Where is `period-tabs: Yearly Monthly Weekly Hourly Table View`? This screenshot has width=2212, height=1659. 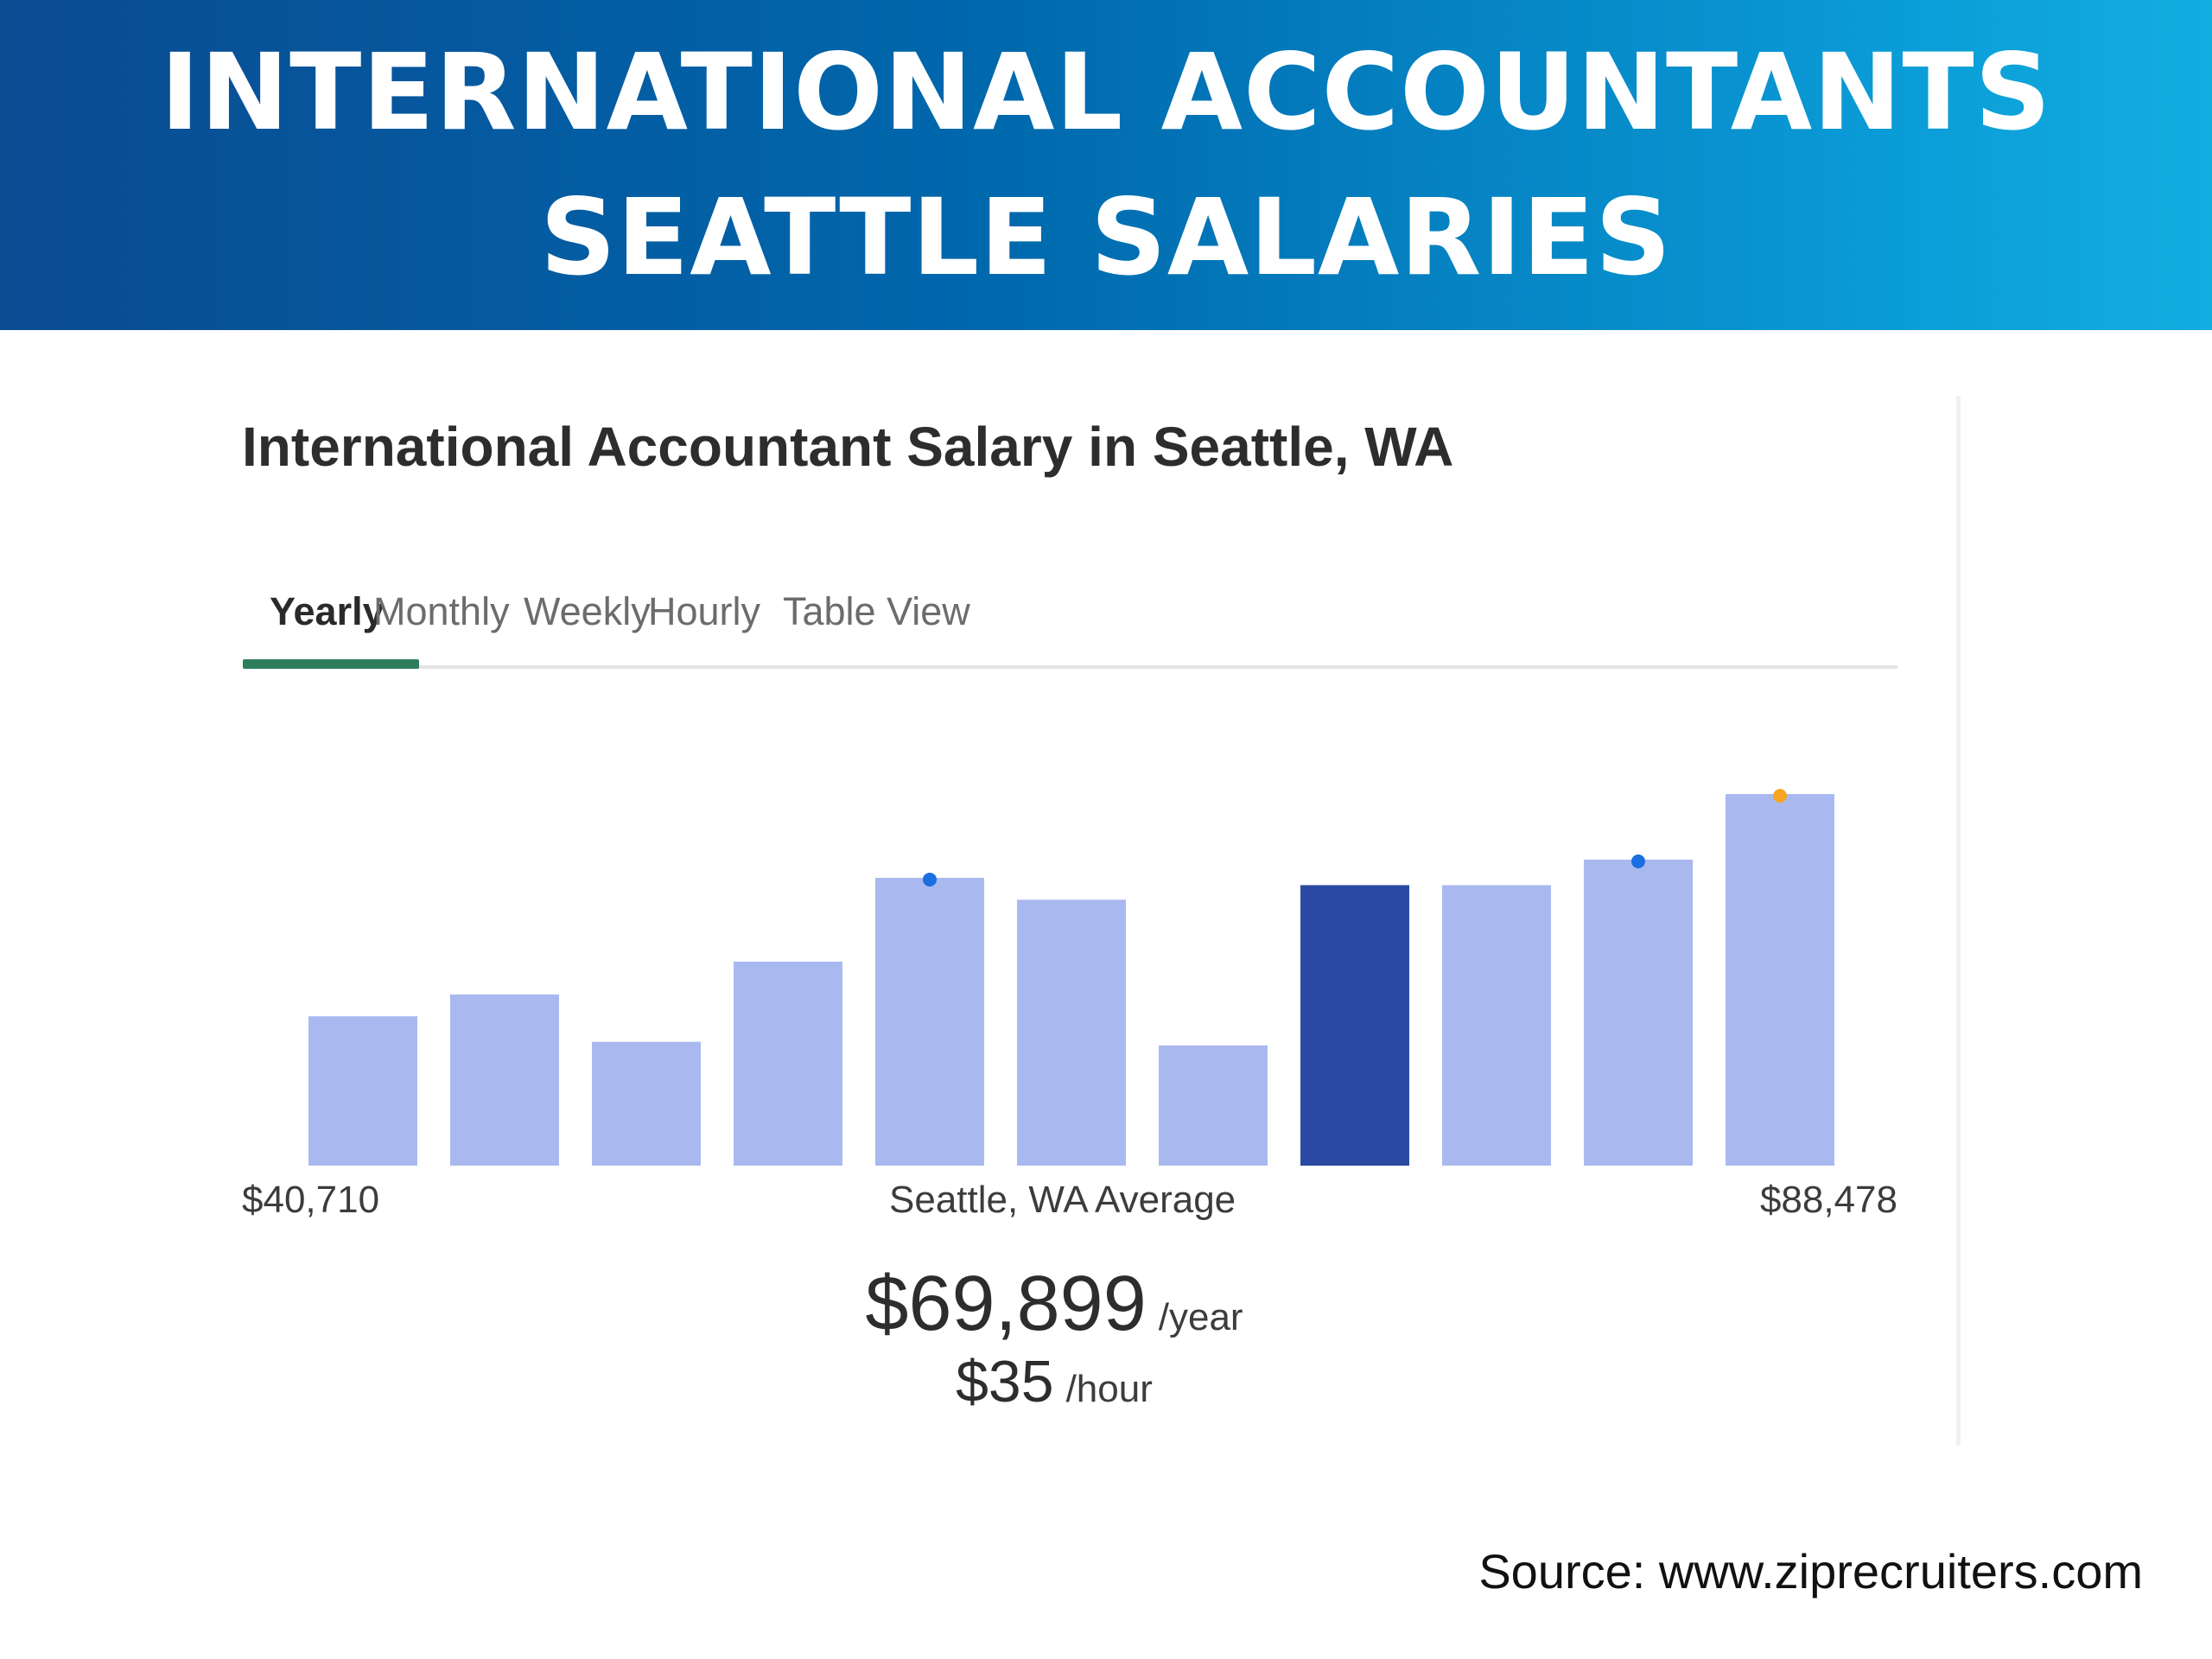
period-tabs: Yearly Monthly Weekly Hourly Table View is located at coordinates (1070, 627).